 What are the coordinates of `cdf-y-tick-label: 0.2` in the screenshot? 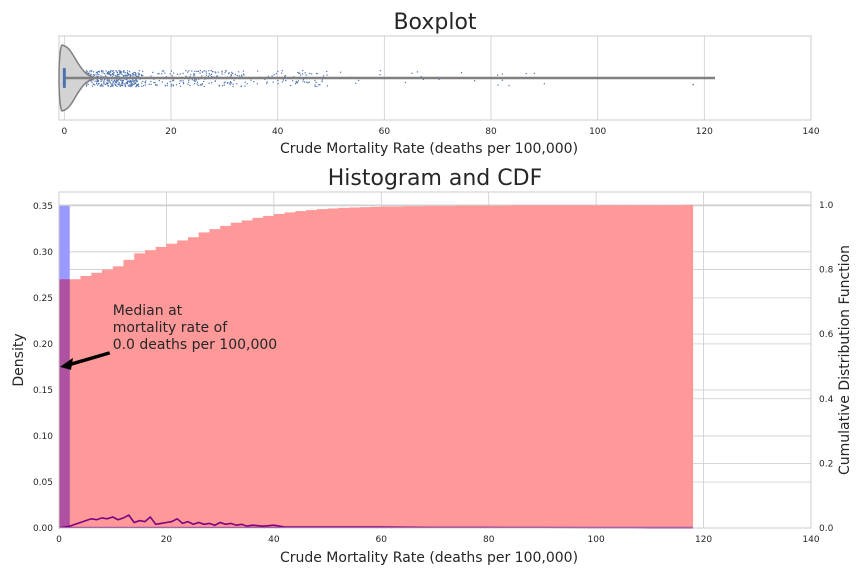 It's located at (826, 464).